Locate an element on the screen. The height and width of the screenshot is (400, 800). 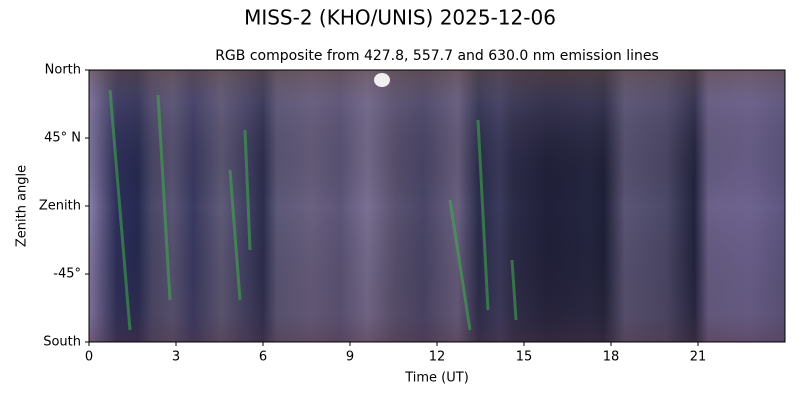
x-tick-label: 21 is located at coordinates (698, 357).